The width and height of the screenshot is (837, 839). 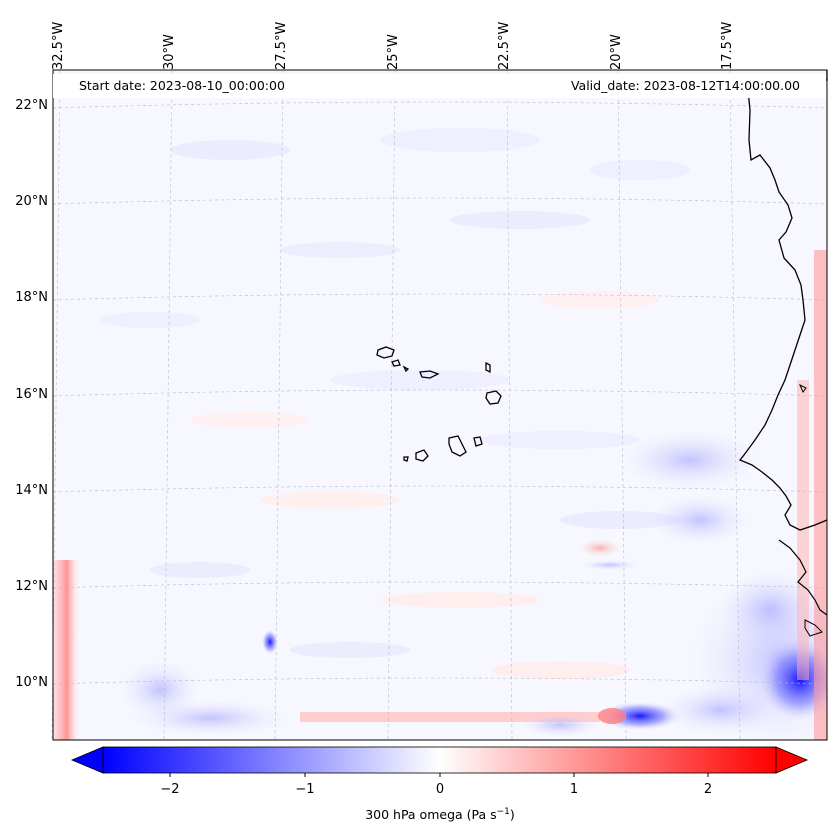 I want to click on colorbar-tick: −2, so click(x=170, y=789).